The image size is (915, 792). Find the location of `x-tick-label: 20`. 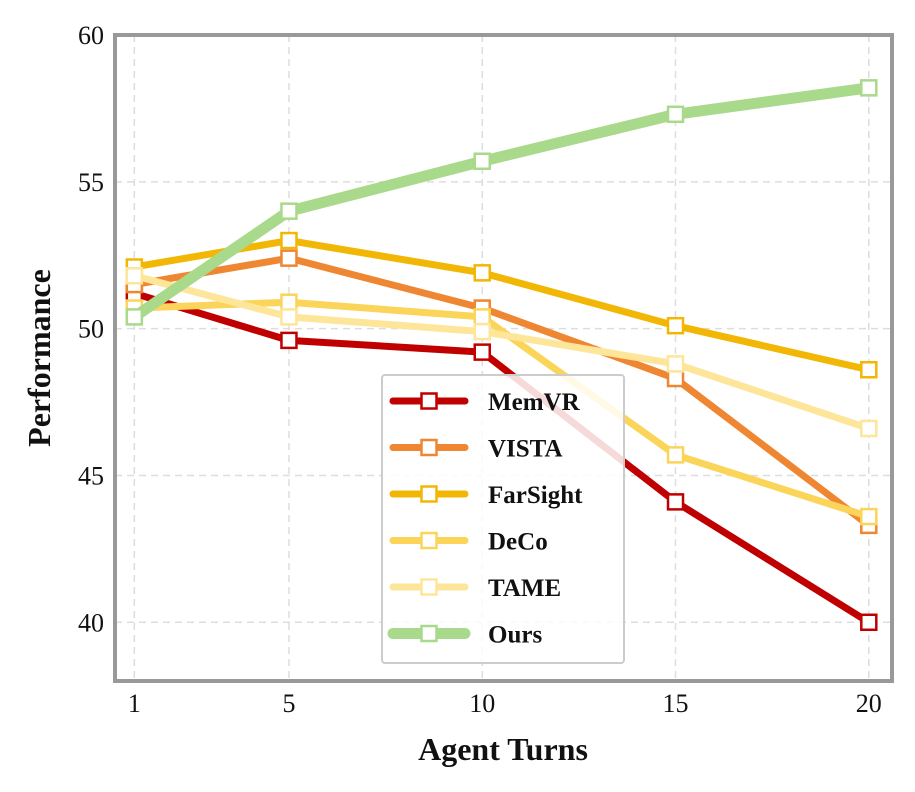

x-tick-label: 20 is located at coordinates (869, 703).